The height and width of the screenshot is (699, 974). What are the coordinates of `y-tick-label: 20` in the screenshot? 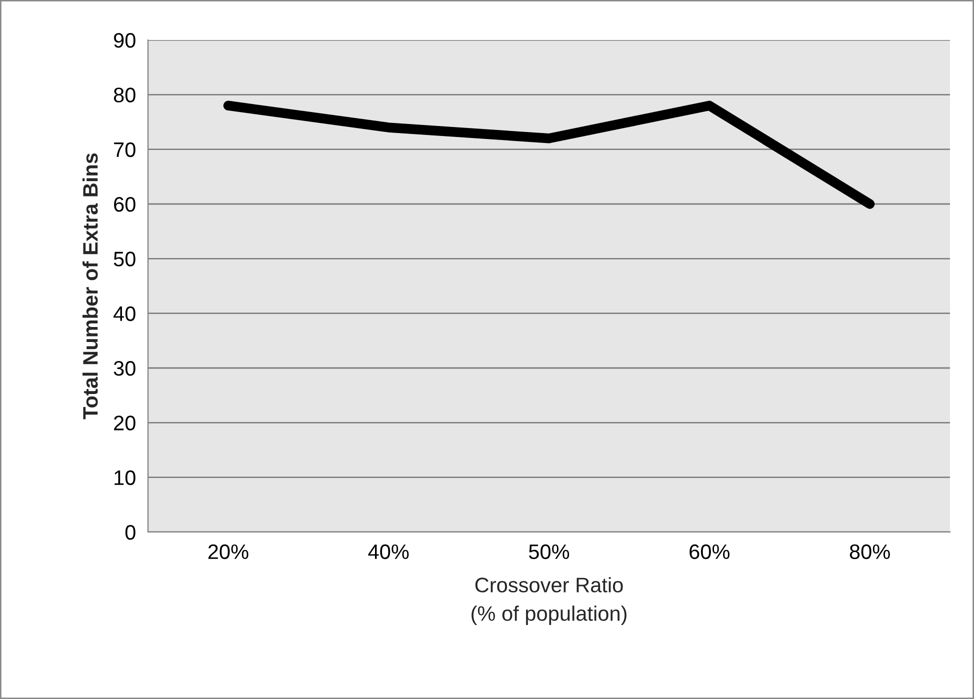 It's located at (125, 423).